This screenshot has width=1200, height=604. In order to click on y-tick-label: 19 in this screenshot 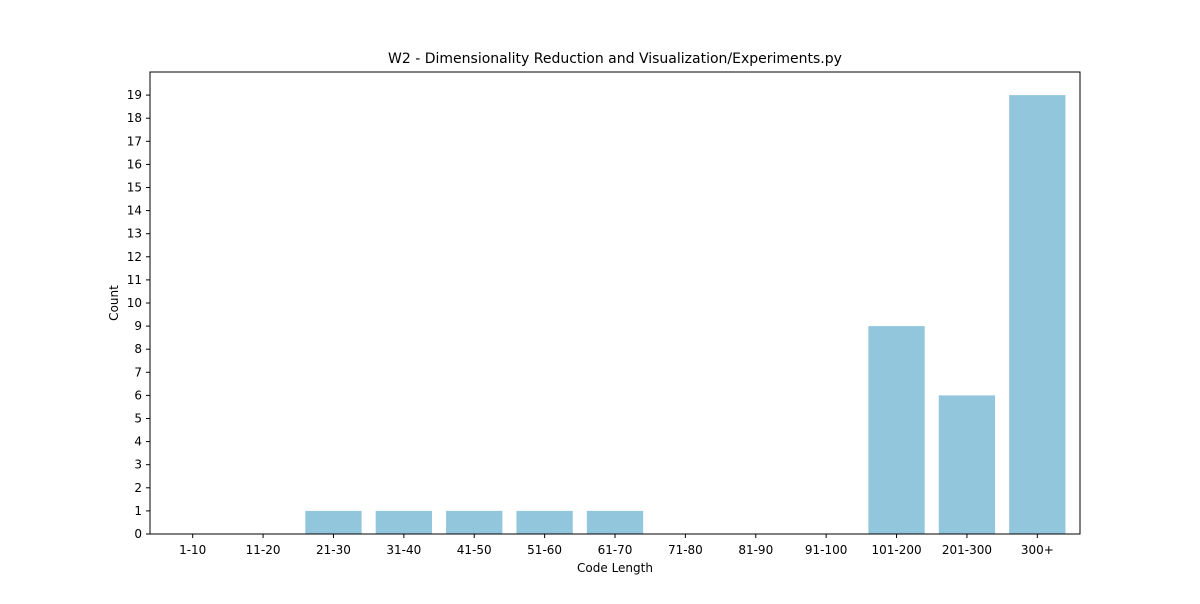, I will do `click(134, 95)`.